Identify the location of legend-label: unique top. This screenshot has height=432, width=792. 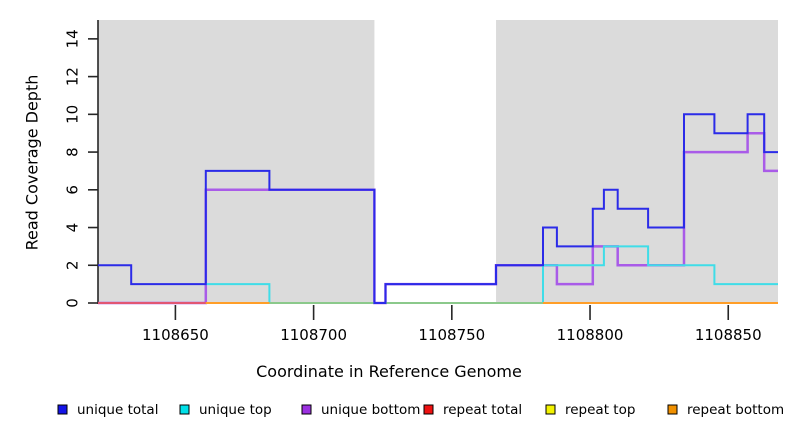
(235, 410).